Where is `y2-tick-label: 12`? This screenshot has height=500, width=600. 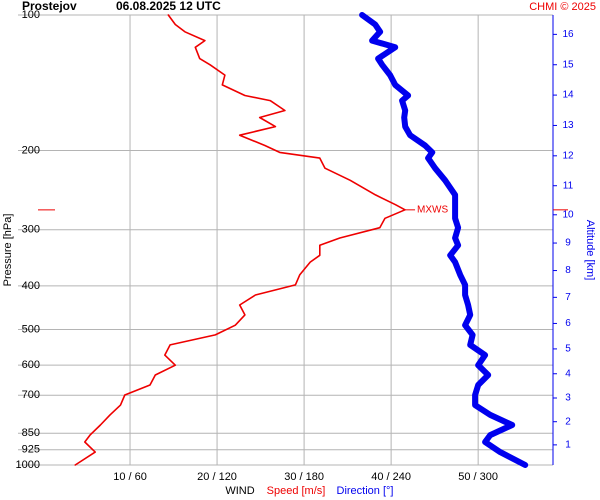 y2-tick-label: 12 is located at coordinates (568, 155).